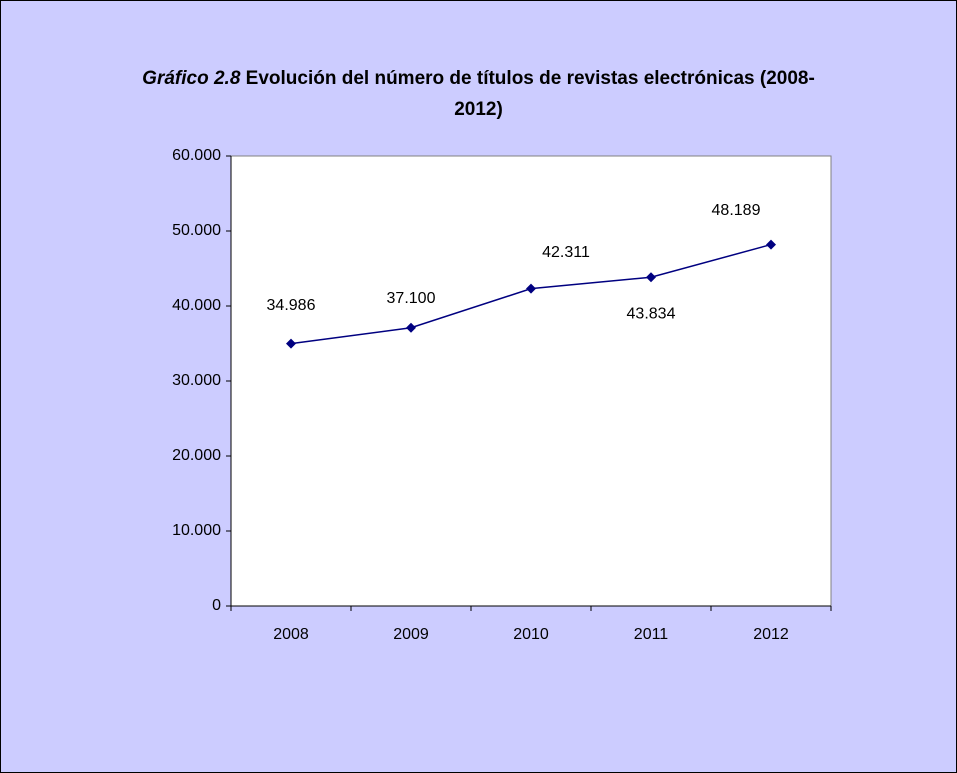 The height and width of the screenshot is (773, 957). What do you see at coordinates (291, 634) in the screenshot?
I see `x-tick-label: 2008` at bounding box center [291, 634].